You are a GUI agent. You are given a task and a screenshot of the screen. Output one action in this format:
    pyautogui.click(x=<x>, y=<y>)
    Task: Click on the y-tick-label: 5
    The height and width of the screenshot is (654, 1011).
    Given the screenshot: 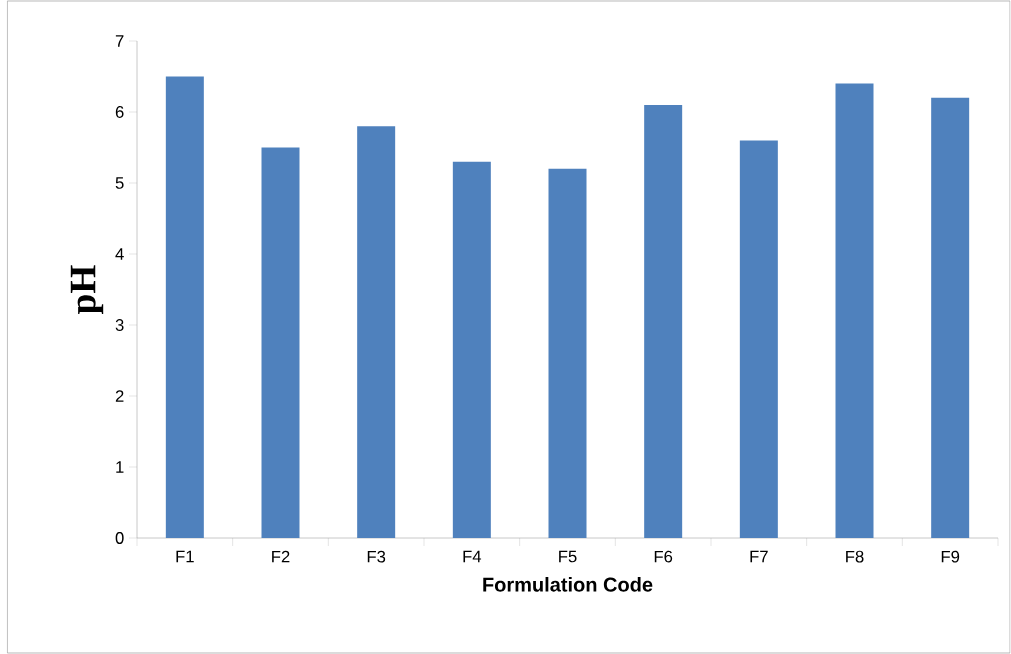 What is the action you would take?
    pyautogui.click(x=119, y=183)
    